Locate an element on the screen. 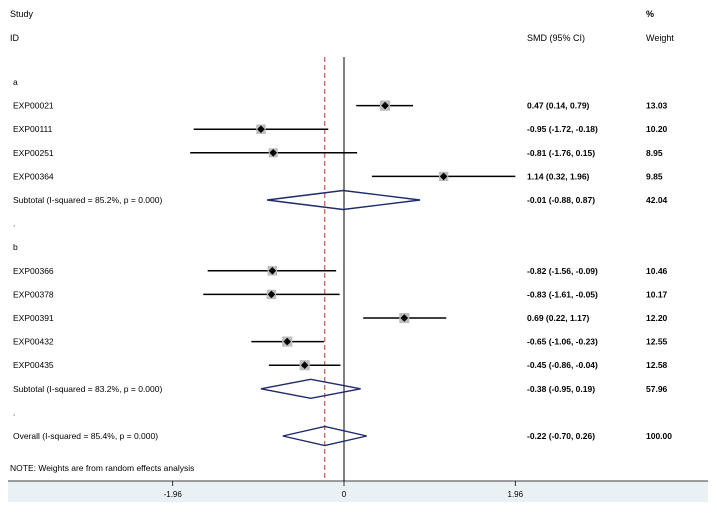  study-label: EXP00251 is located at coordinates (33, 153).